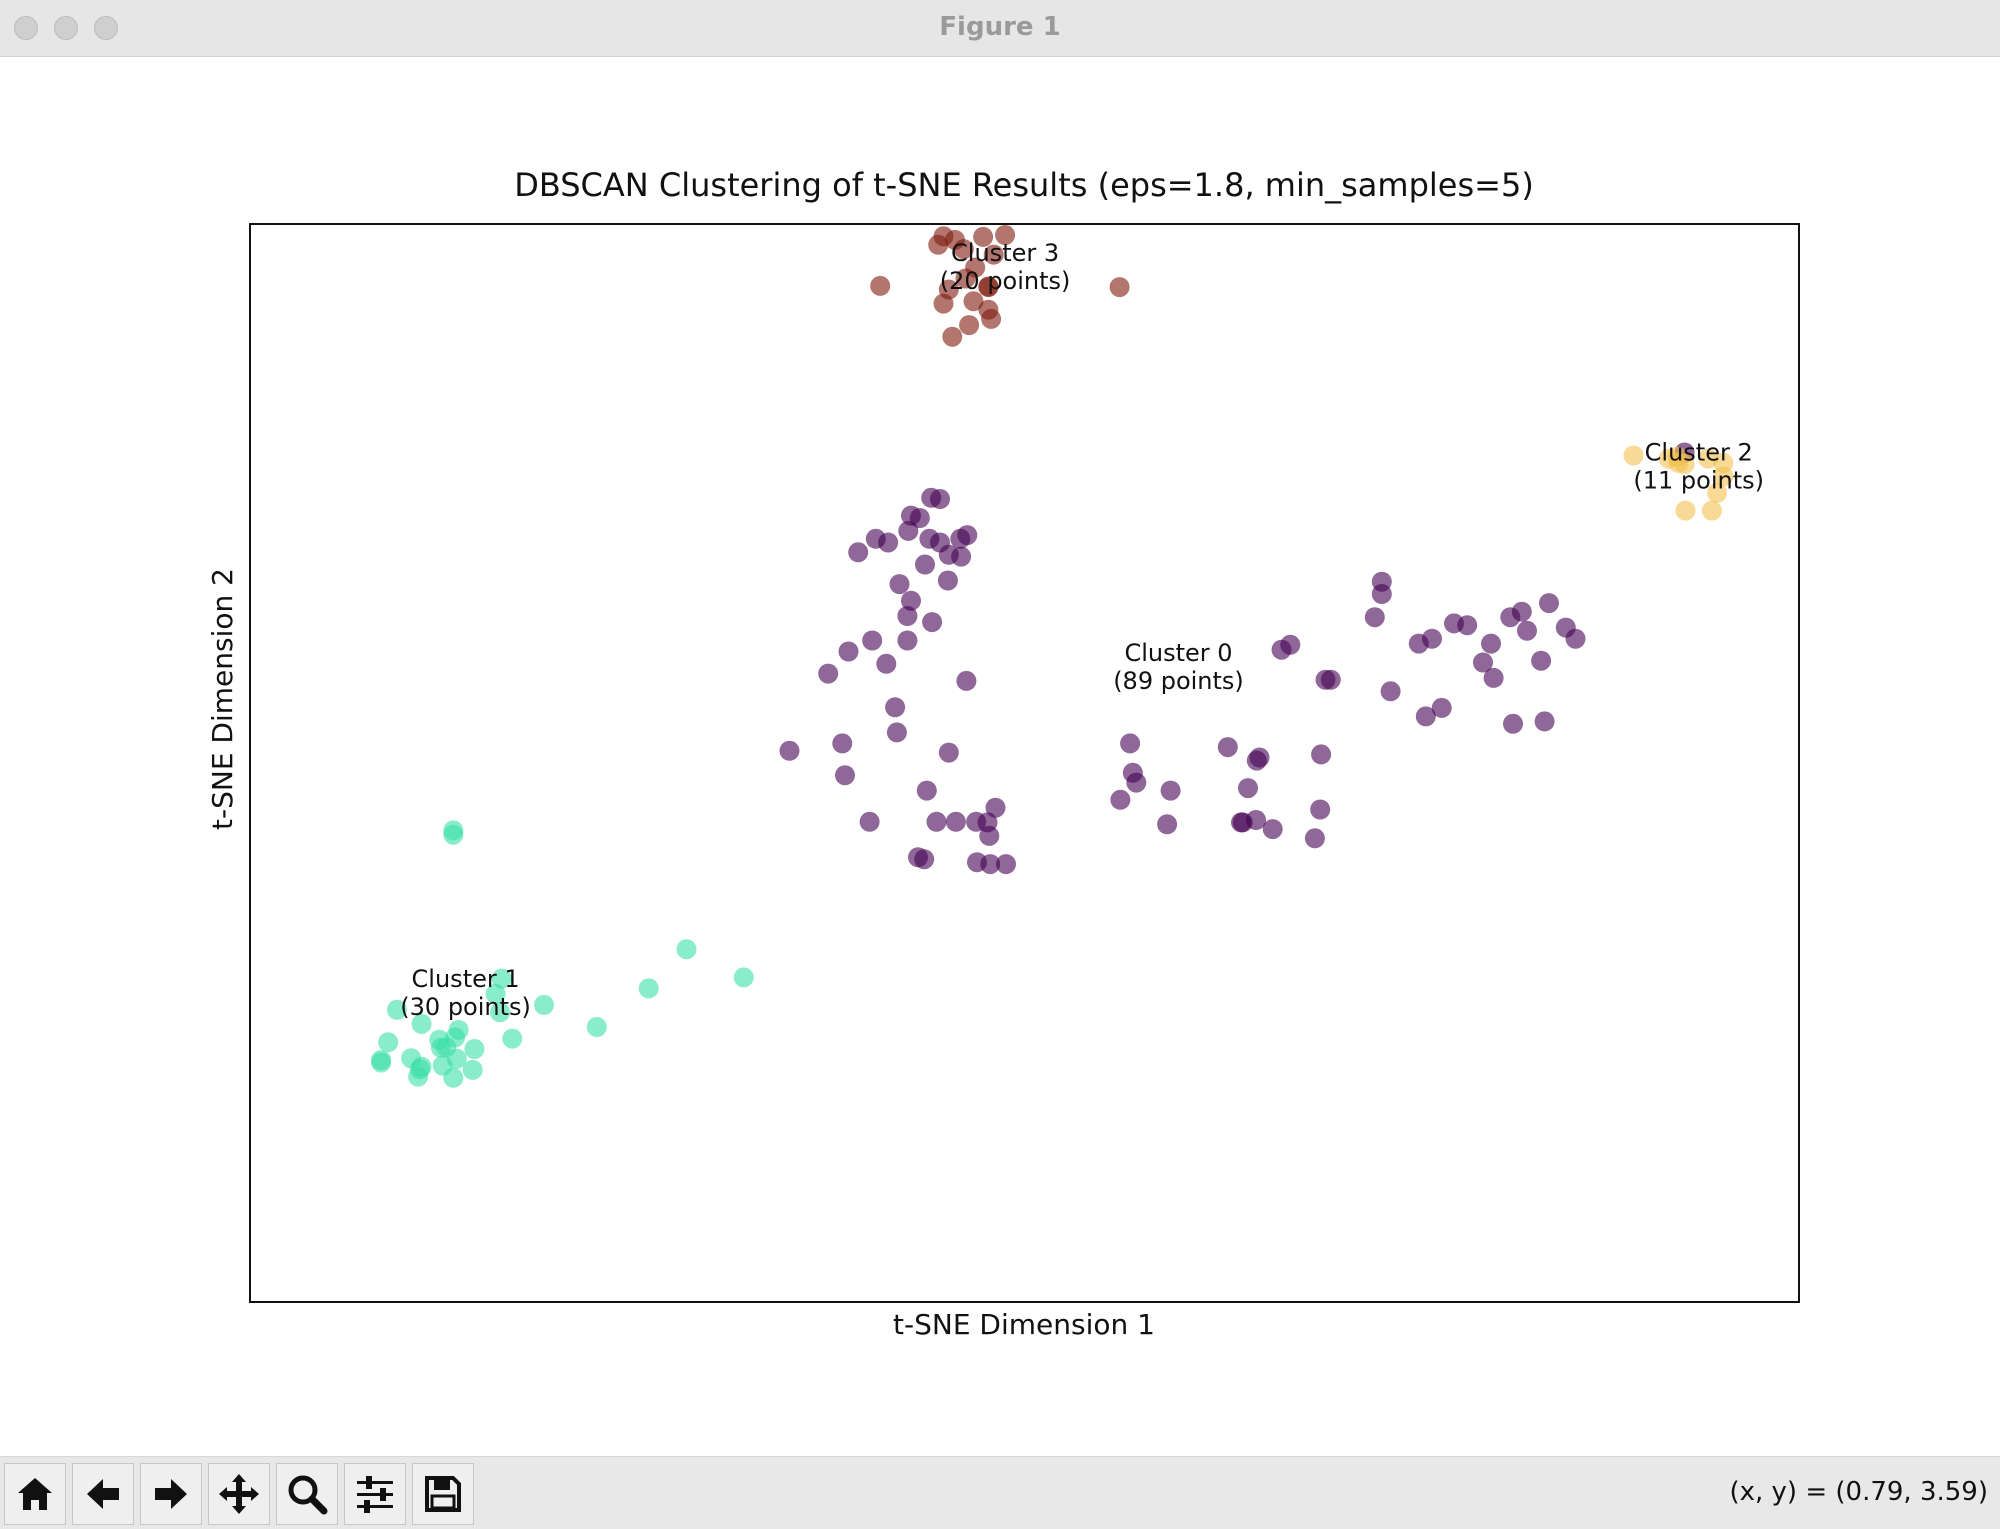 The height and width of the screenshot is (1529, 2000). I want to click on home-button, so click(35, 1494).